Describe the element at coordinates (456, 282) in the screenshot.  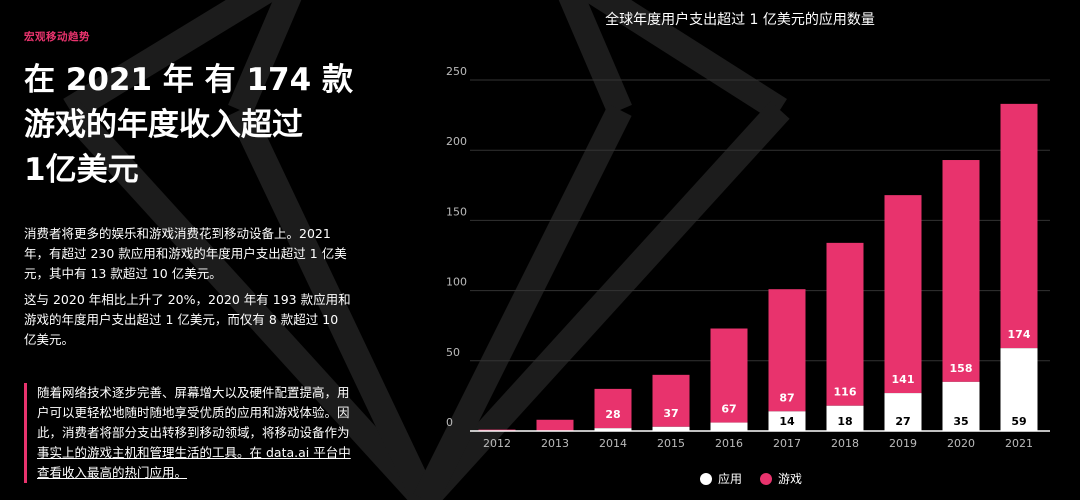
I see `y-tick-label: 100` at that location.